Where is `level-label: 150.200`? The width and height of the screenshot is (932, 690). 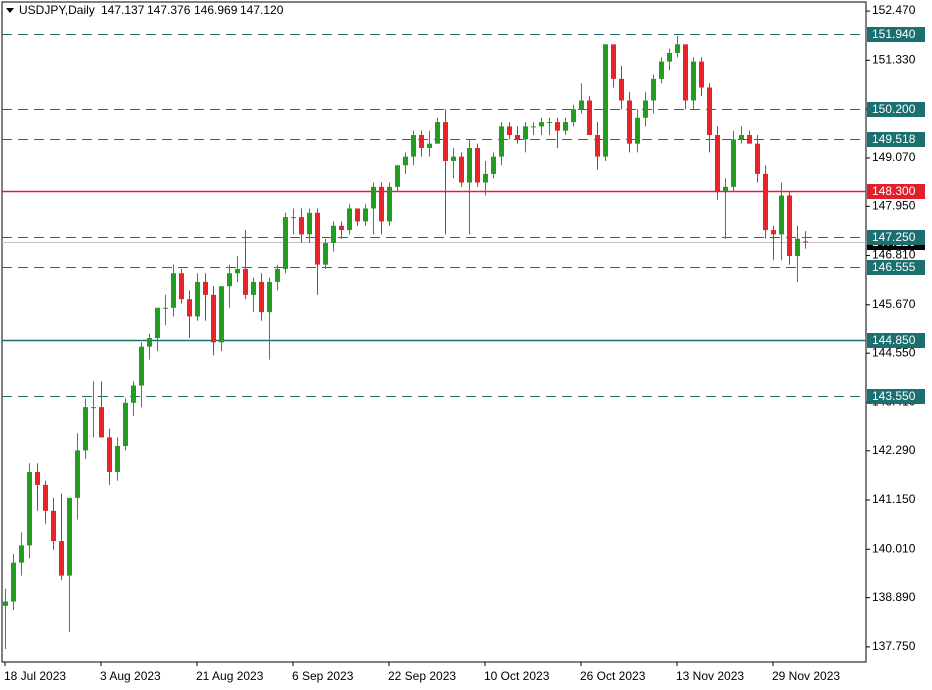 level-label: 150.200 is located at coordinates (894, 109).